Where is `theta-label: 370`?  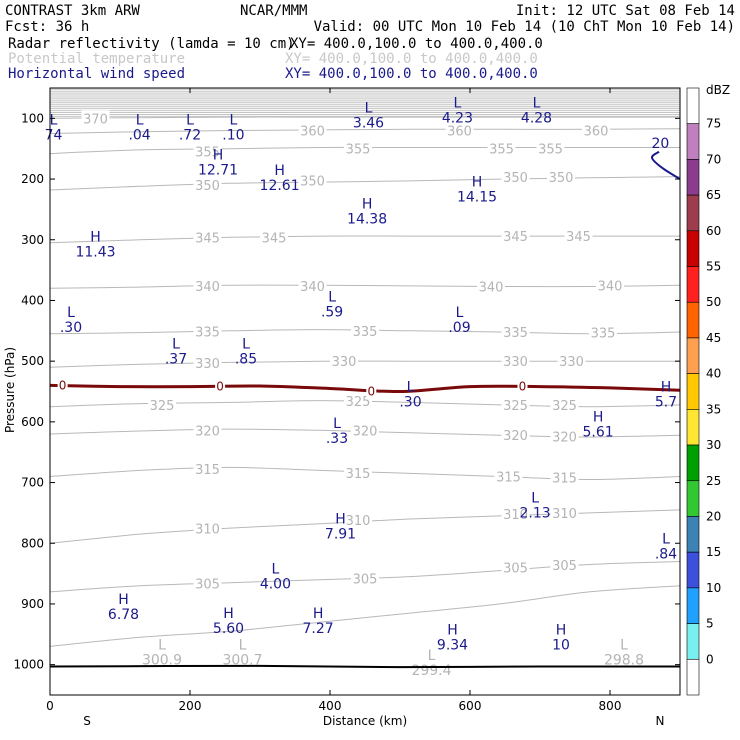
theta-label: 370 is located at coordinates (95, 119).